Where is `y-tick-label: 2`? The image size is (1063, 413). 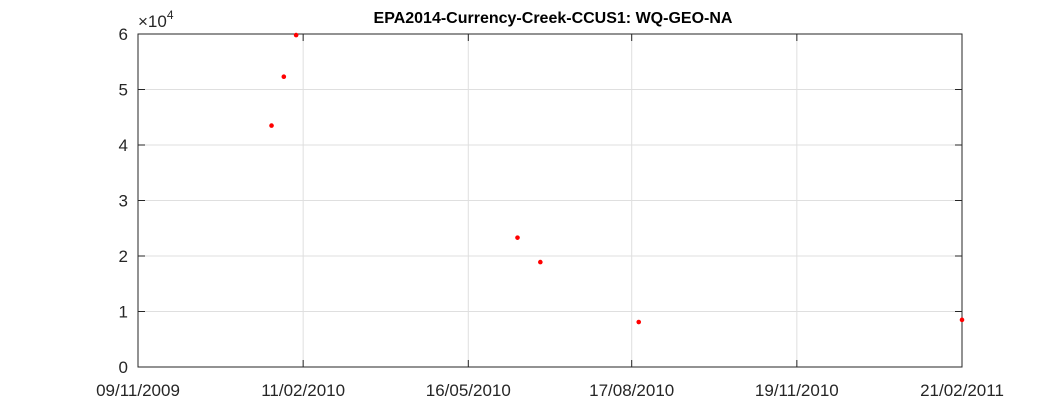 y-tick-label: 2 is located at coordinates (123, 256).